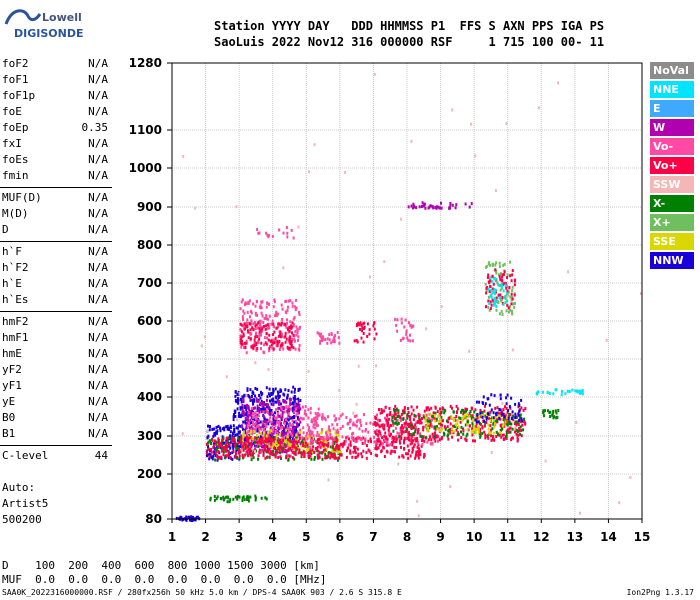  Describe the element at coordinates (101, 455) in the screenshot. I see `param-value: 44` at that location.